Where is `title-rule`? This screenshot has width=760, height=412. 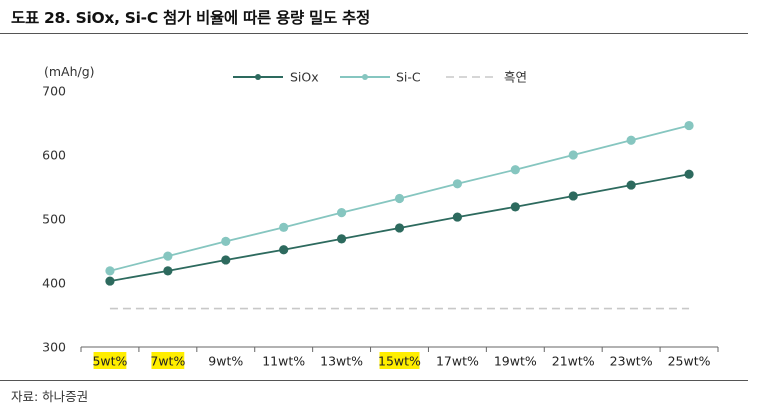 title-rule is located at coordinates (374, 33).